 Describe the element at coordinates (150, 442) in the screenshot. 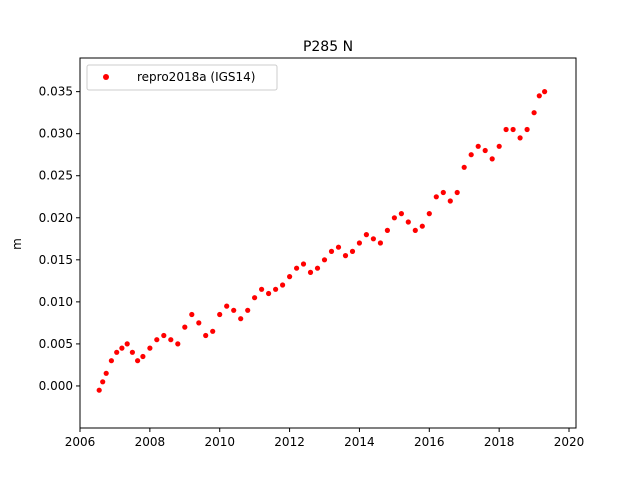

I see `x-tick-label: 2008` at that location.